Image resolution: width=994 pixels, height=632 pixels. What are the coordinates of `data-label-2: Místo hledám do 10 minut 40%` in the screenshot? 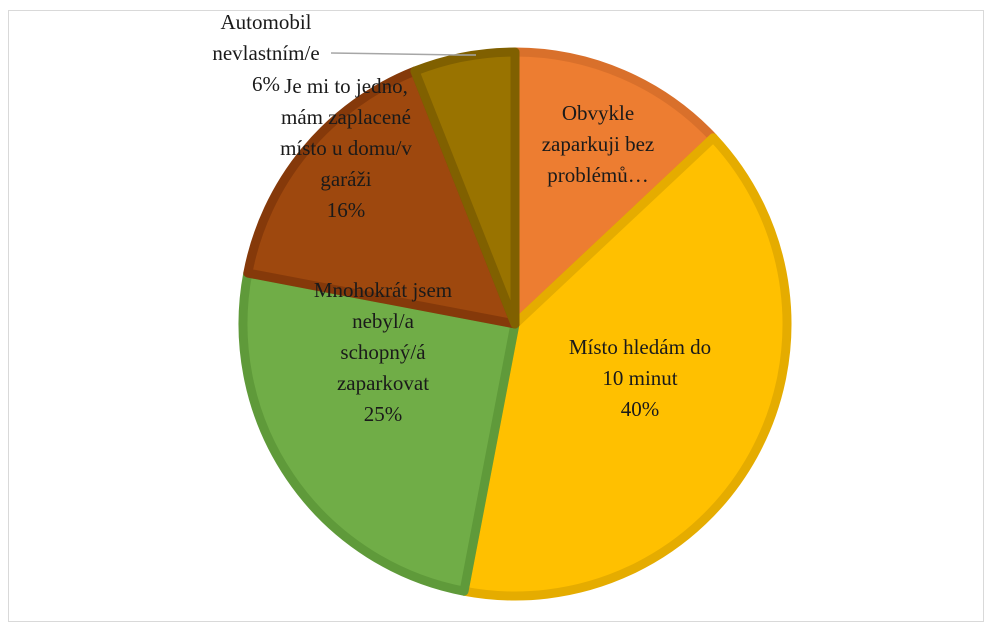 It's located at (640, 378).